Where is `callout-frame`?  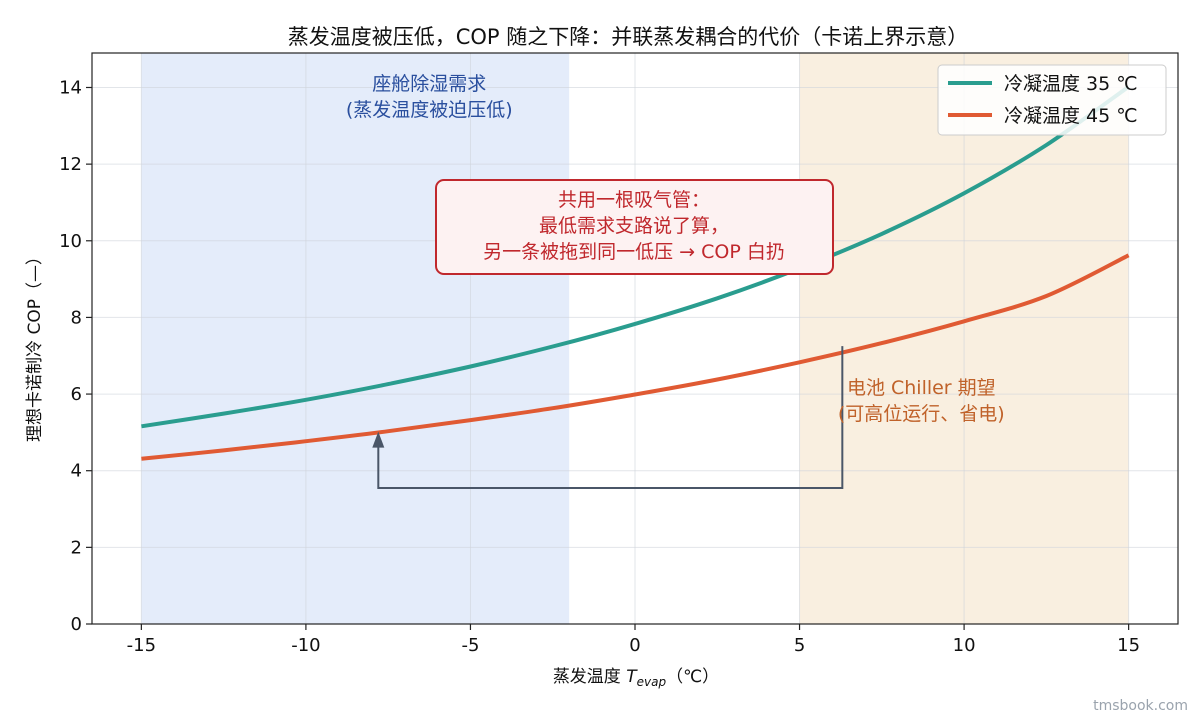
callout-frame is located at coordinates (634, 227).